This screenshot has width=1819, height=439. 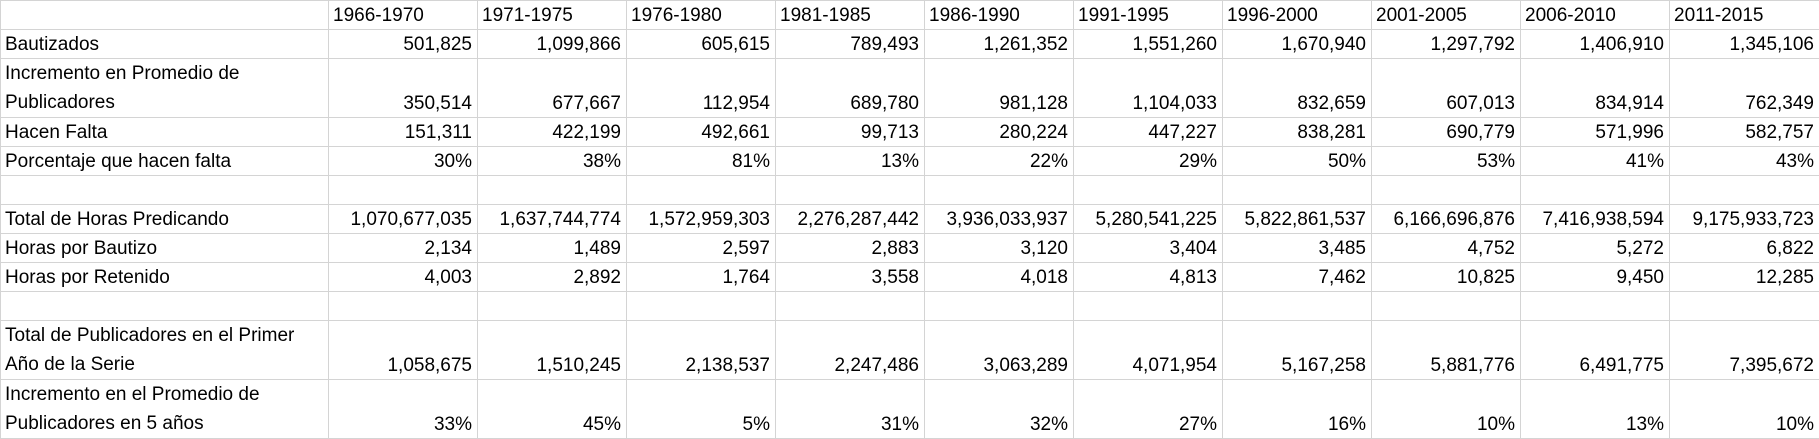 I want to click on data-cell: 1,572,959,303, so click(x=701, y=219).